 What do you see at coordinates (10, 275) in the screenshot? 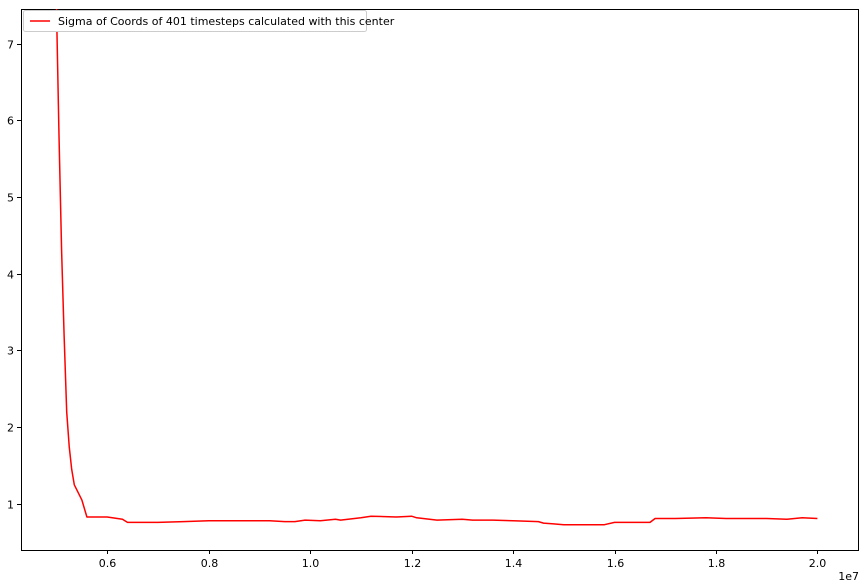
I see `y-tick-label: 4` at bounding box center [10, 275].